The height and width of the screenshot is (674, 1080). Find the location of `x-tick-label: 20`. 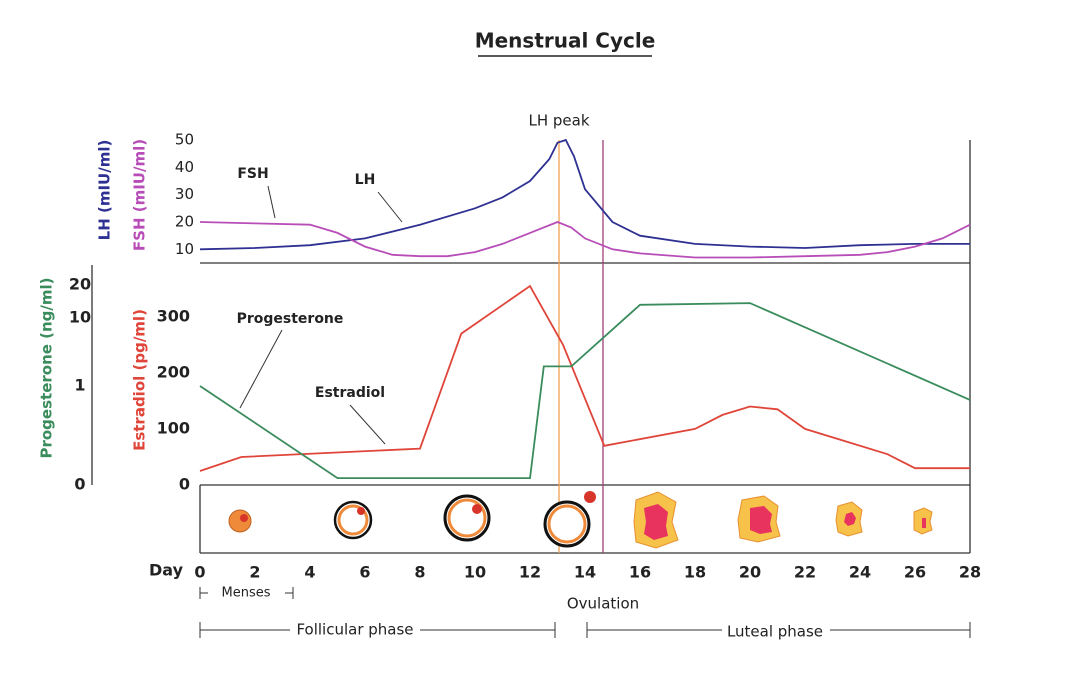

x-tick-label: 20 is located at coordinates (750, 572).